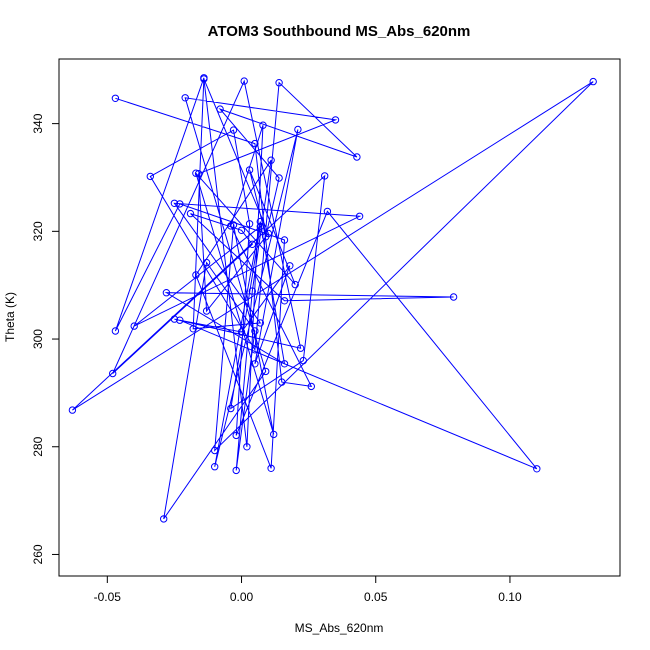 This screenshot has height=650, width=650. I want to click on x-axis: -0.05 0.00 0.05 0.10, so click(308, 590).